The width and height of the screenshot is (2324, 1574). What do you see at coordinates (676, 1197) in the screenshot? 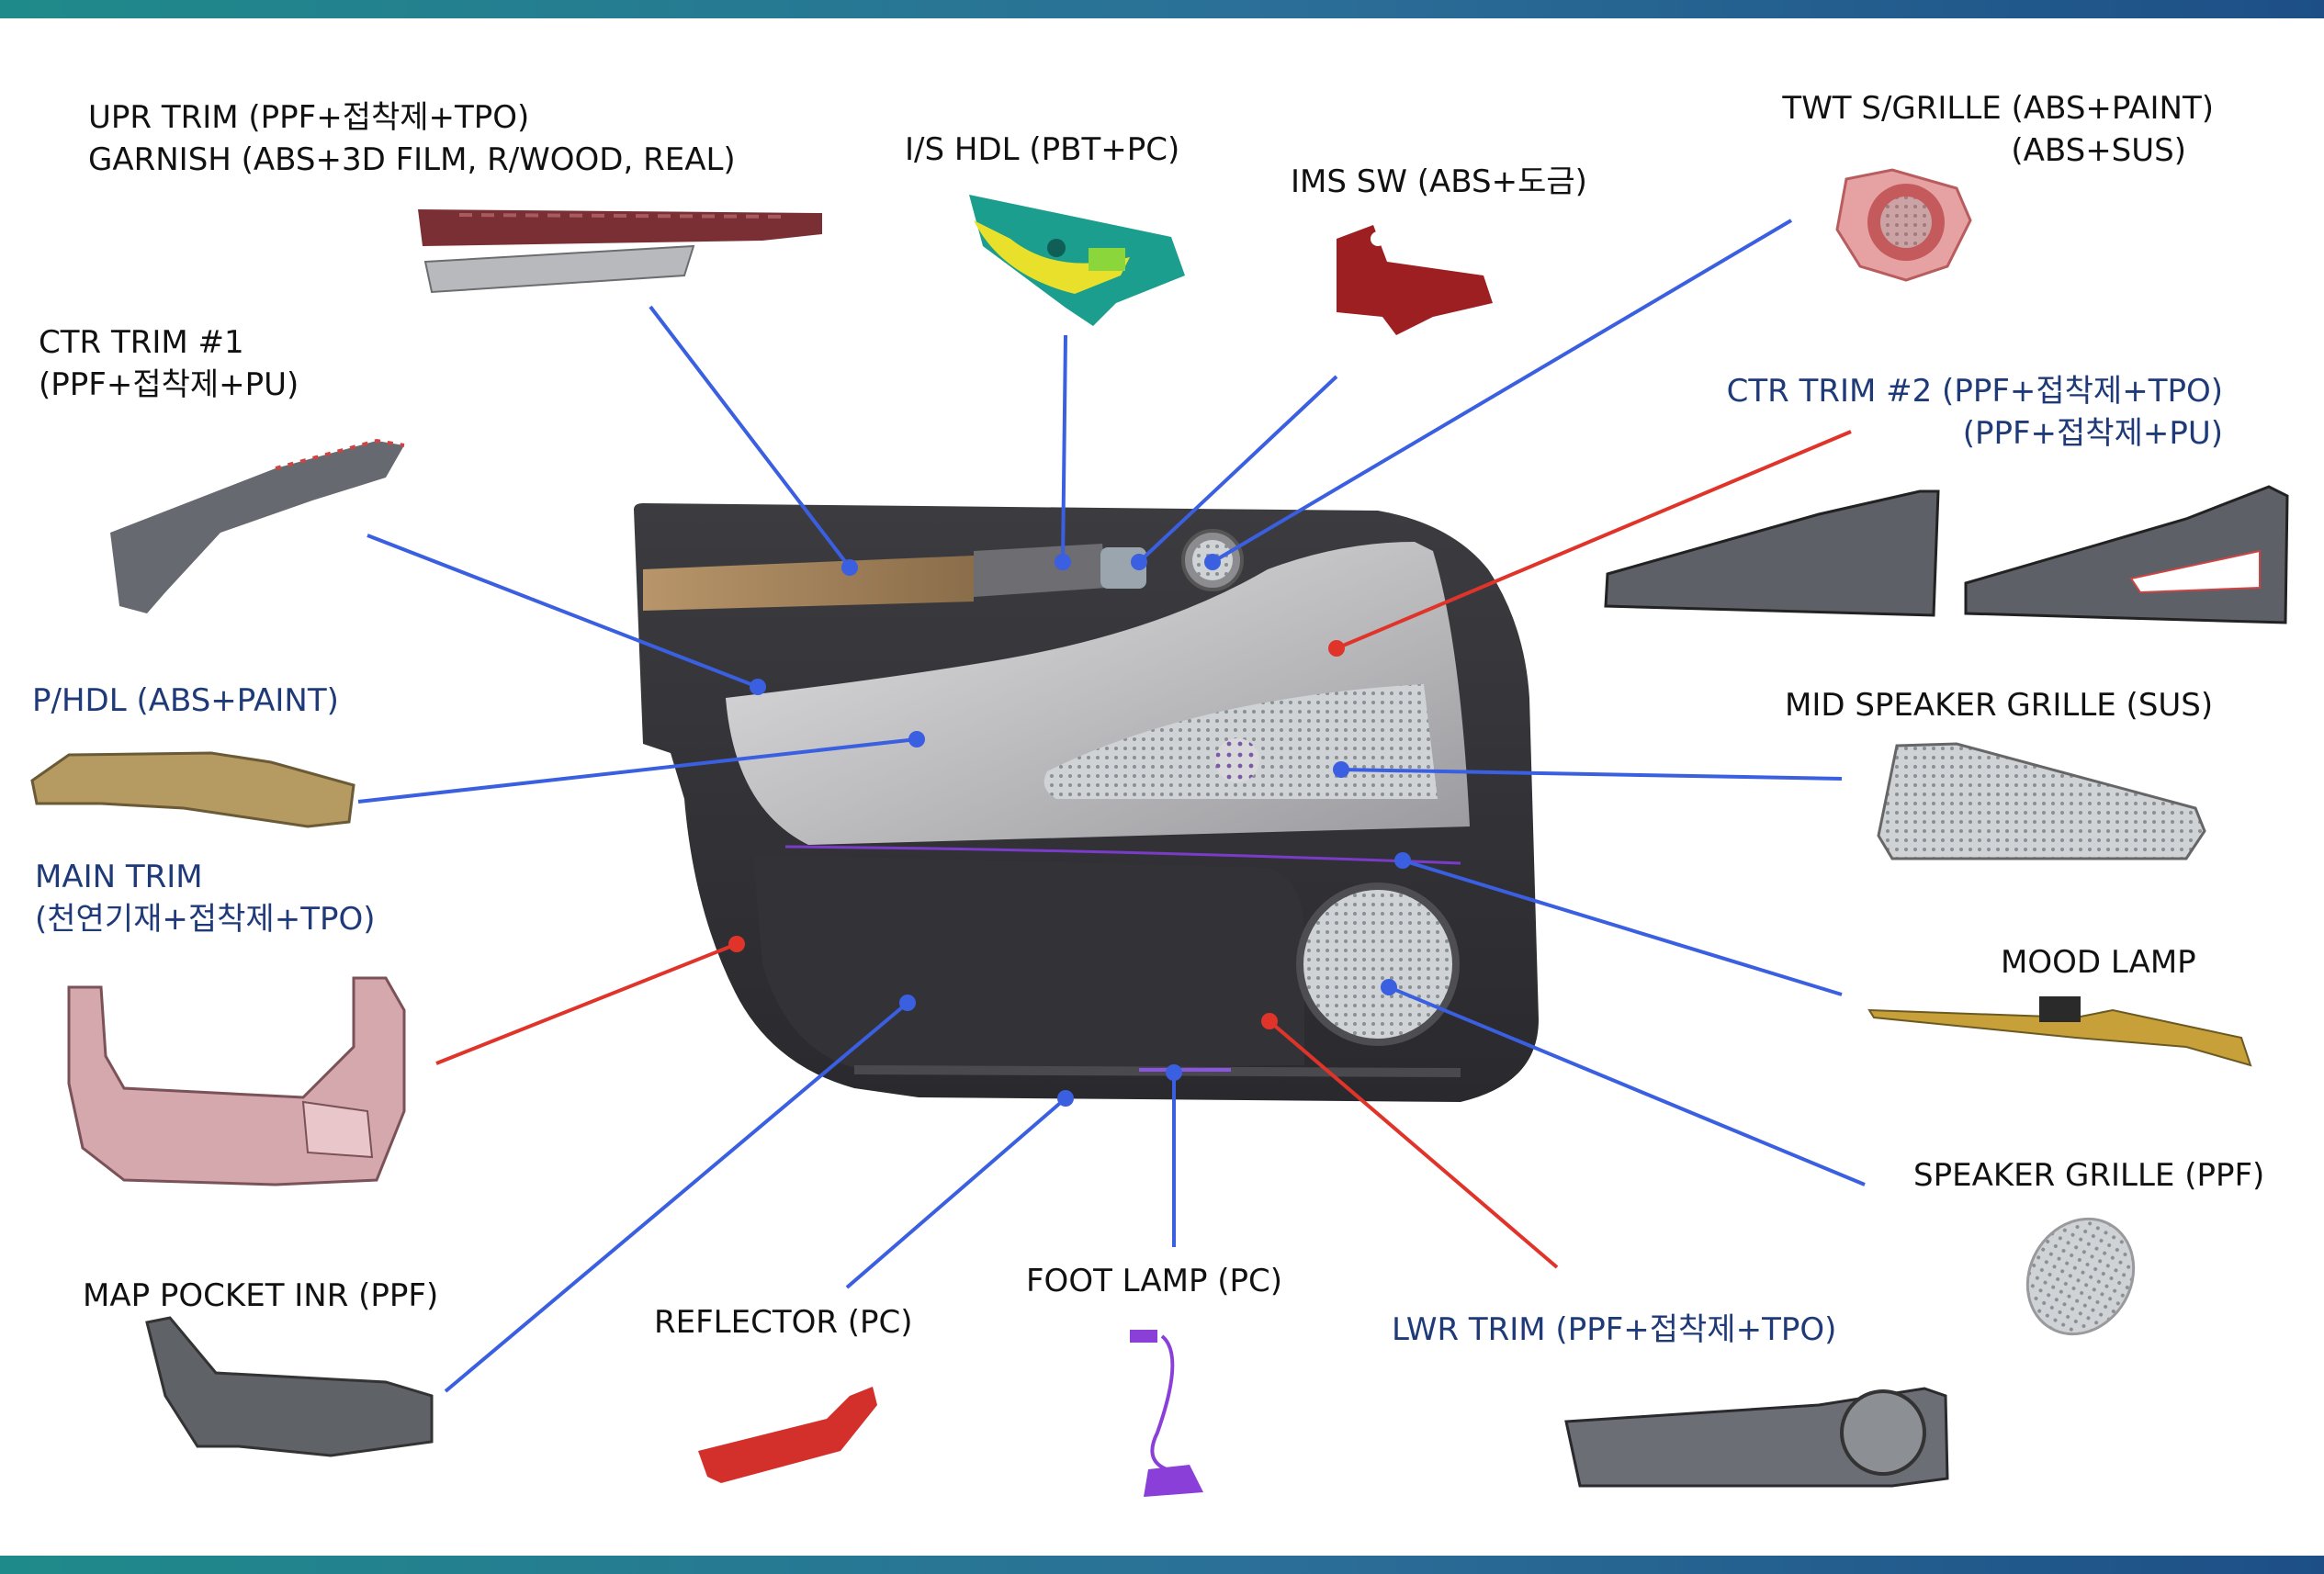
I see `leader-map-pocket` at bounding box center [676, 1197].